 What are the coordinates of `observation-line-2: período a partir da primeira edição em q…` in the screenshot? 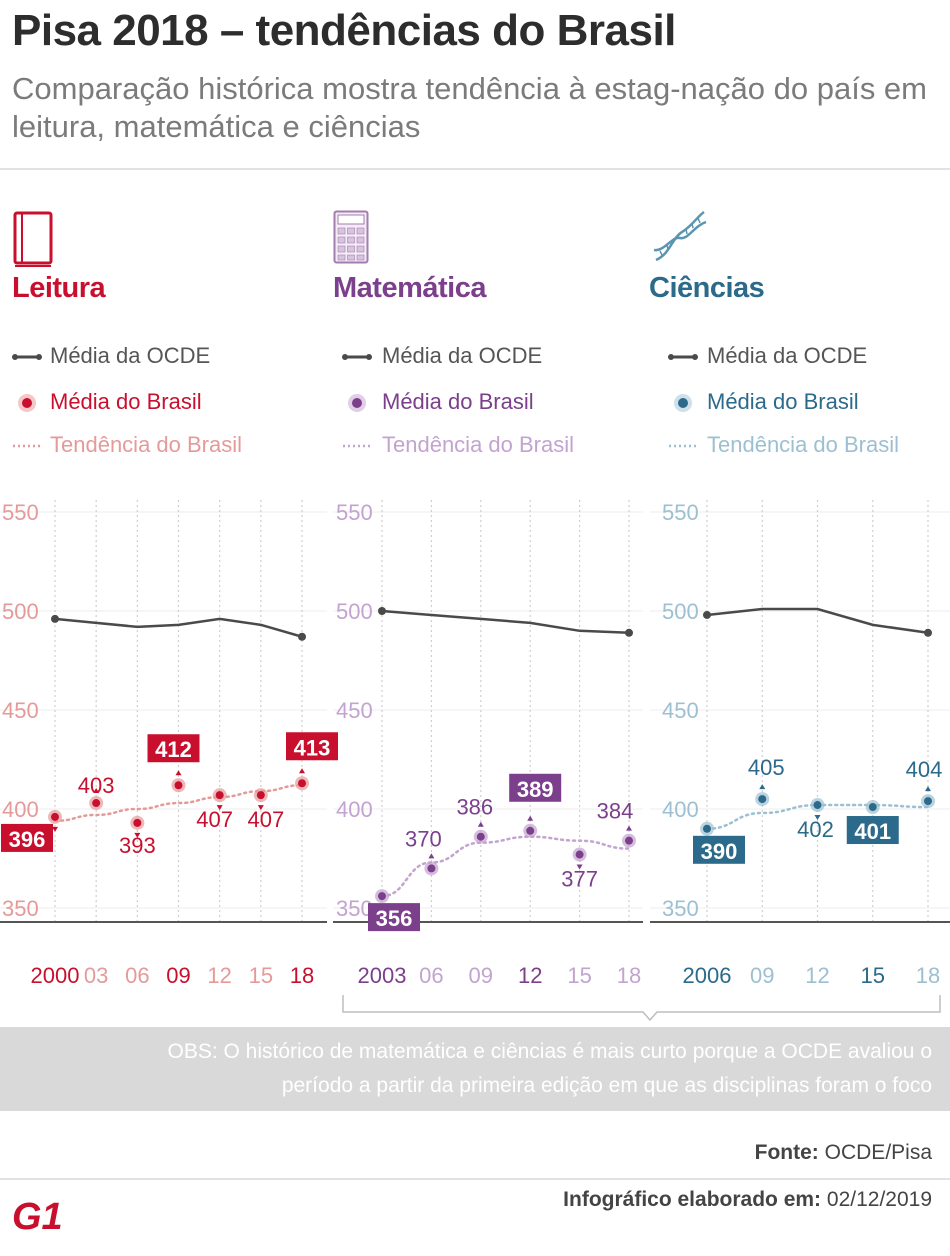 It's located at (606, 1085).